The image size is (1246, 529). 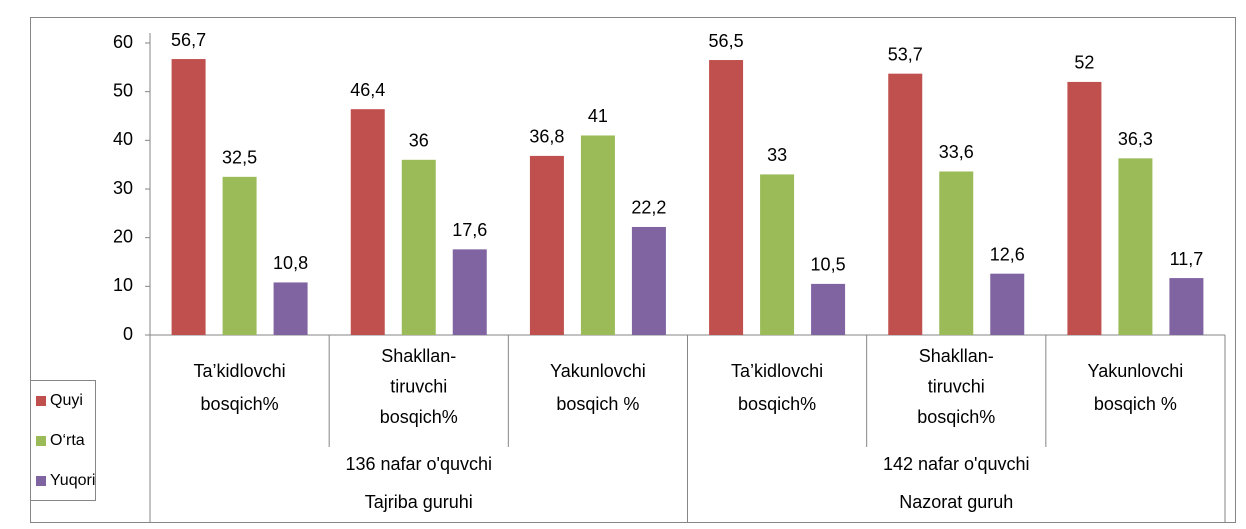 I want to click on data-label: 36,3, so click(x=1135, y=139).